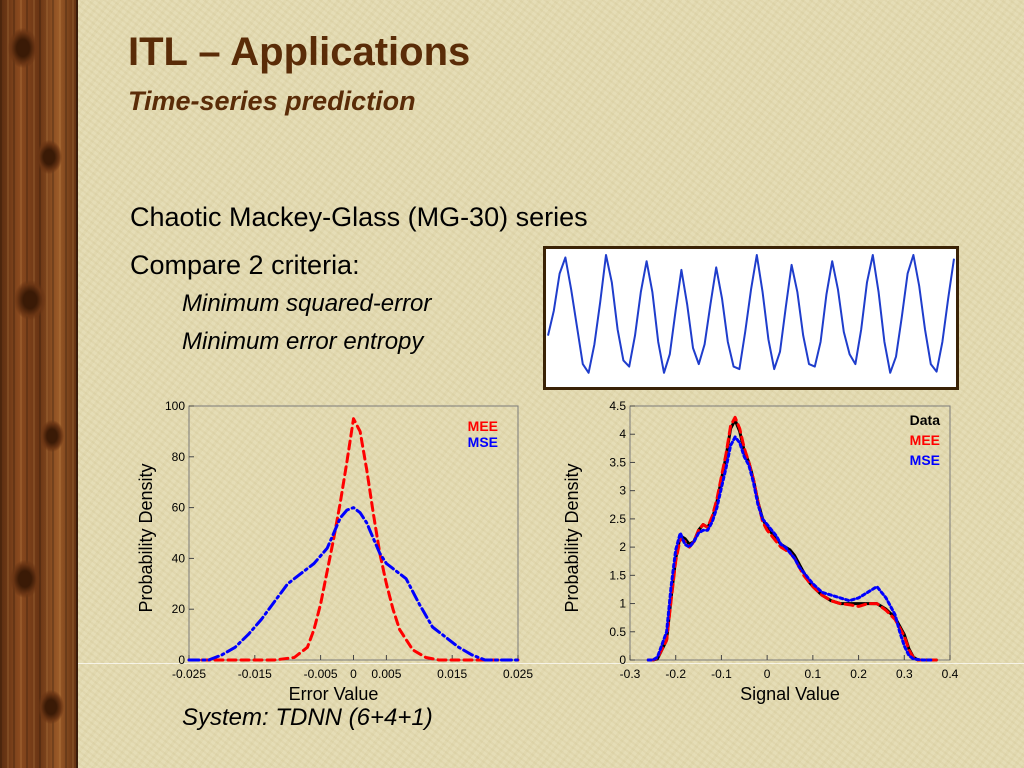 The width and height of the screenshot is (1024, 768). What do you see at coordinates (179, 558) in the screenshot?
I see `y-tick-label: 40` at bounding box center [179, 558].